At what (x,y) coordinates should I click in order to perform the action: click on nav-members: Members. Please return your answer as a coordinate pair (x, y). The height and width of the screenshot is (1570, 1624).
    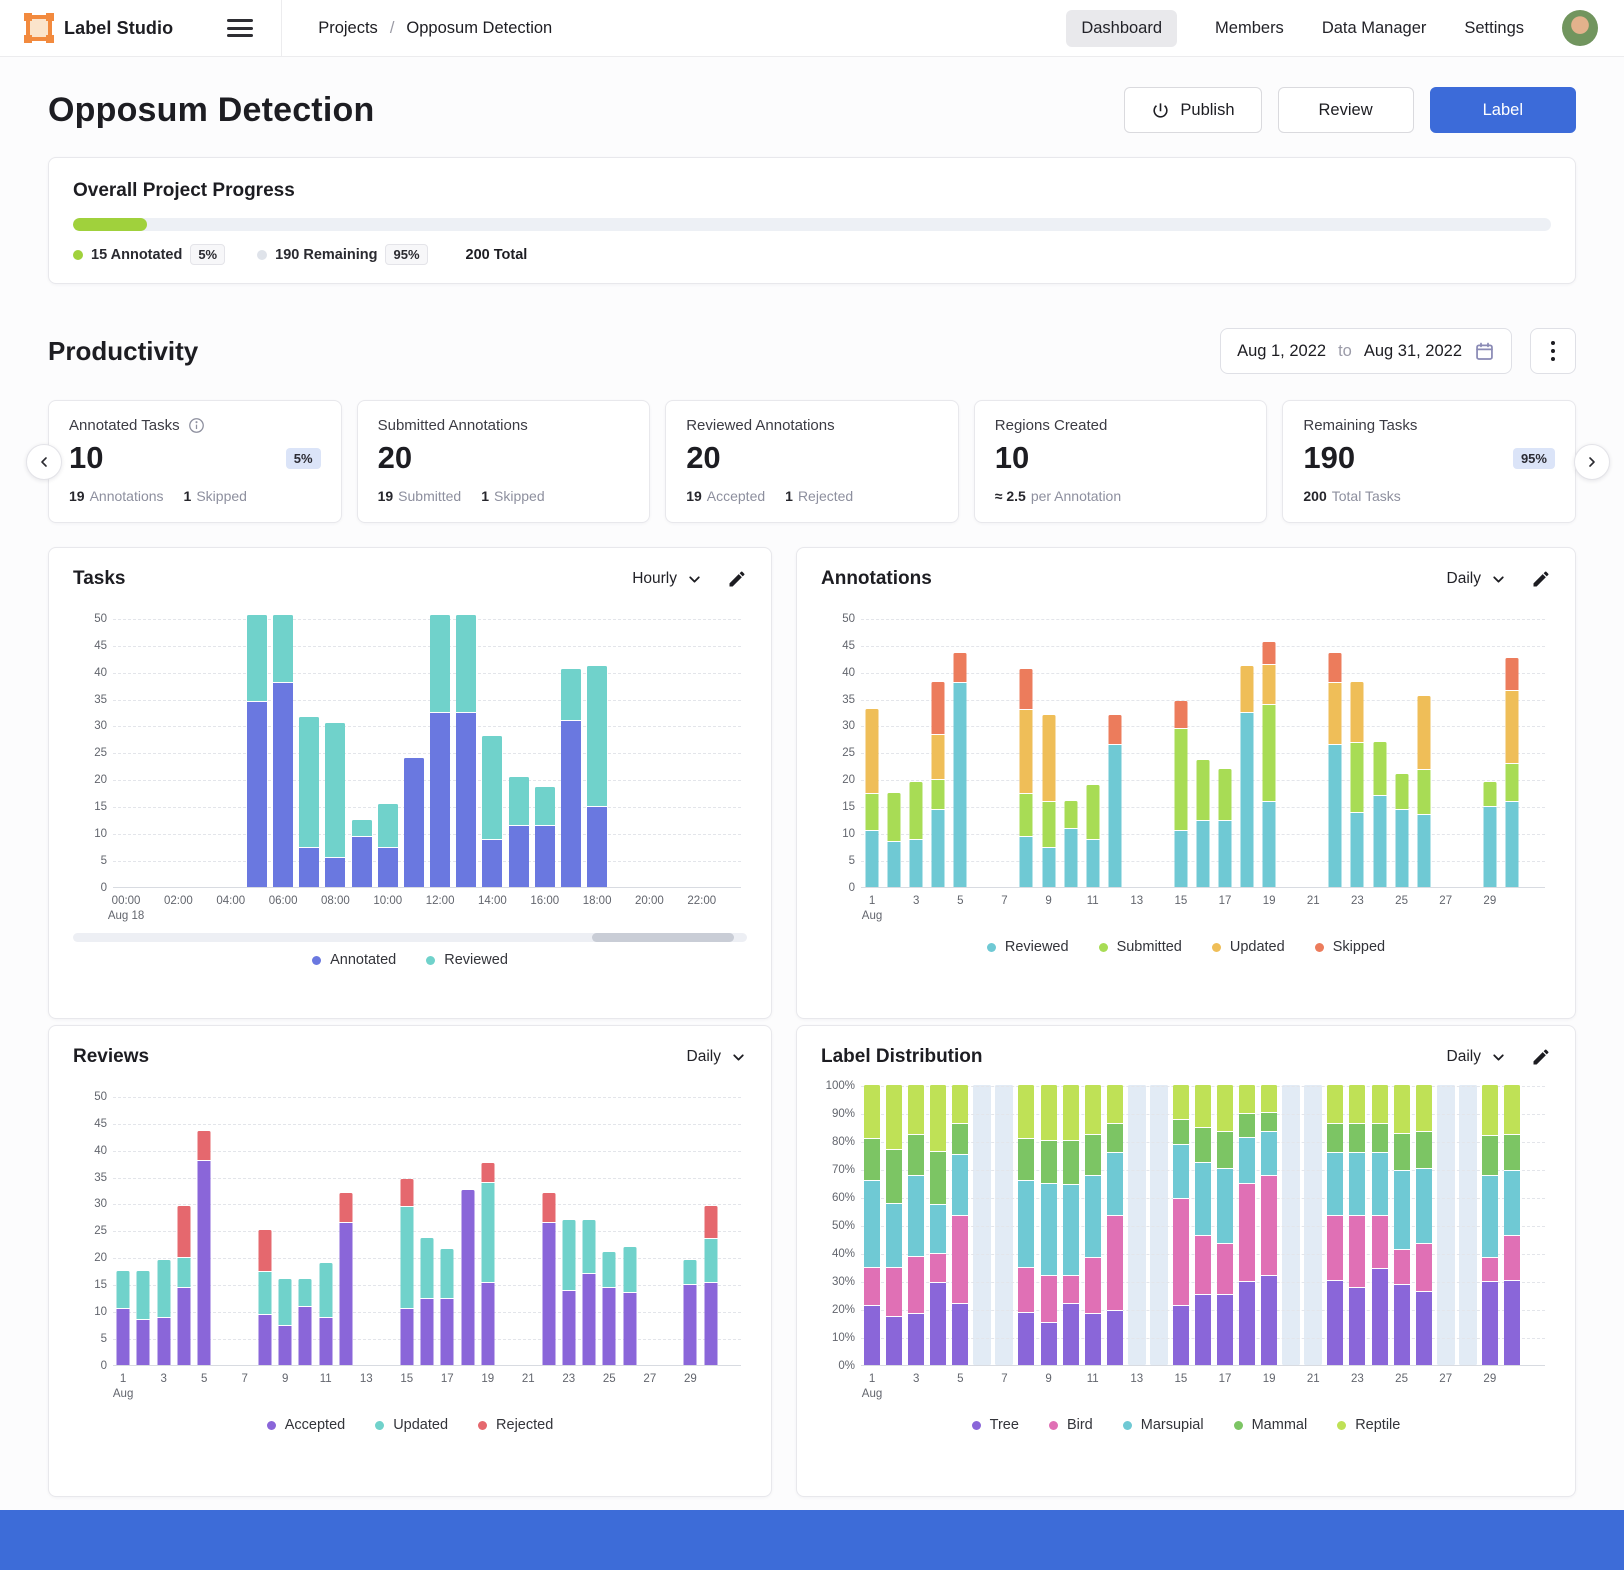
    Looking at the image, I should click on (1249, 27).